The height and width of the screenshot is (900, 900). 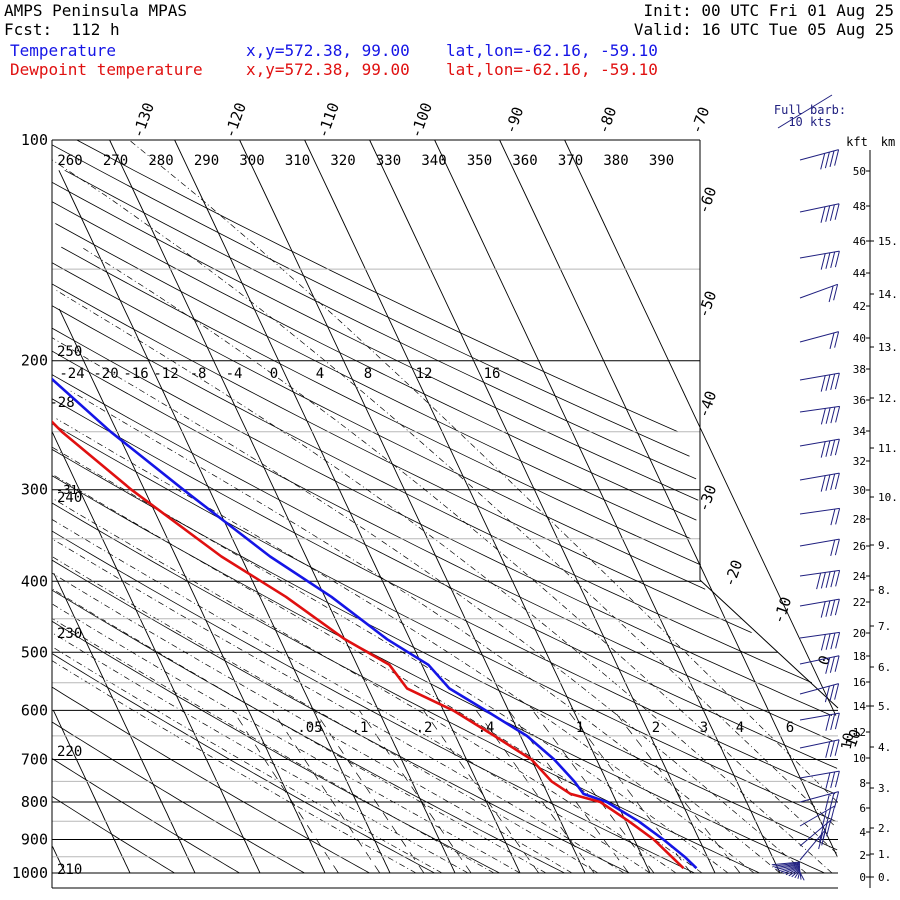 What do you see at coordinates (34, 839) in the screenshot?
I see `pressure-tick-label: 900` at bounding box center [34, 839].